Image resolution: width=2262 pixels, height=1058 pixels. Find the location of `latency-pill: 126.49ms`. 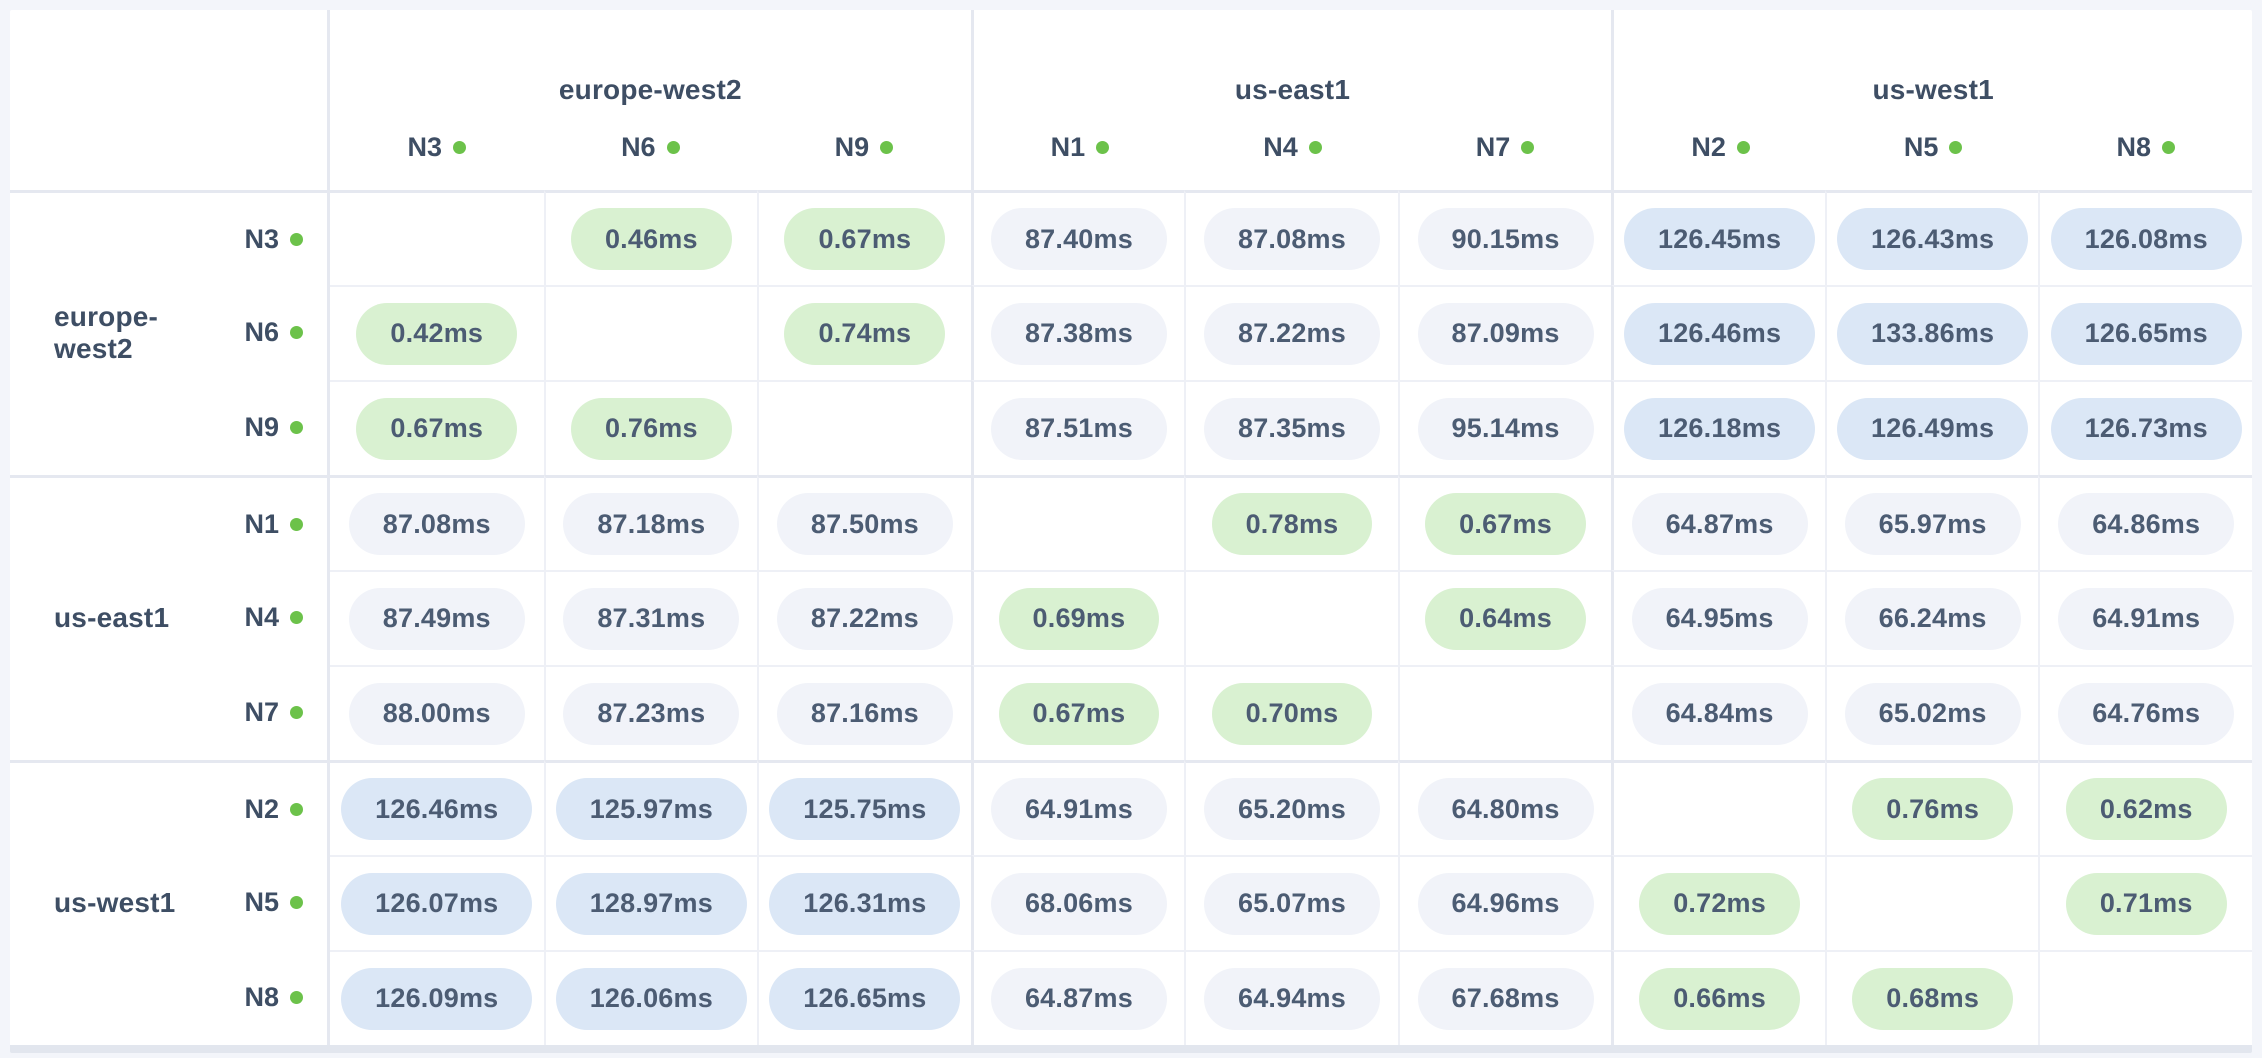

latency-pill: 126.49ms is located at coordinates (1933, 428).